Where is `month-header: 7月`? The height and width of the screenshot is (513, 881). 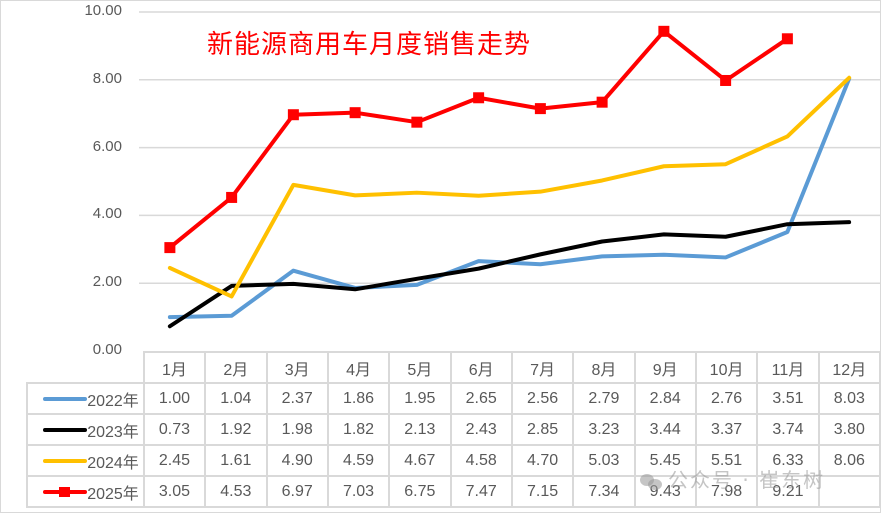 month-header: 7月 is located at coordinates (542, 367).